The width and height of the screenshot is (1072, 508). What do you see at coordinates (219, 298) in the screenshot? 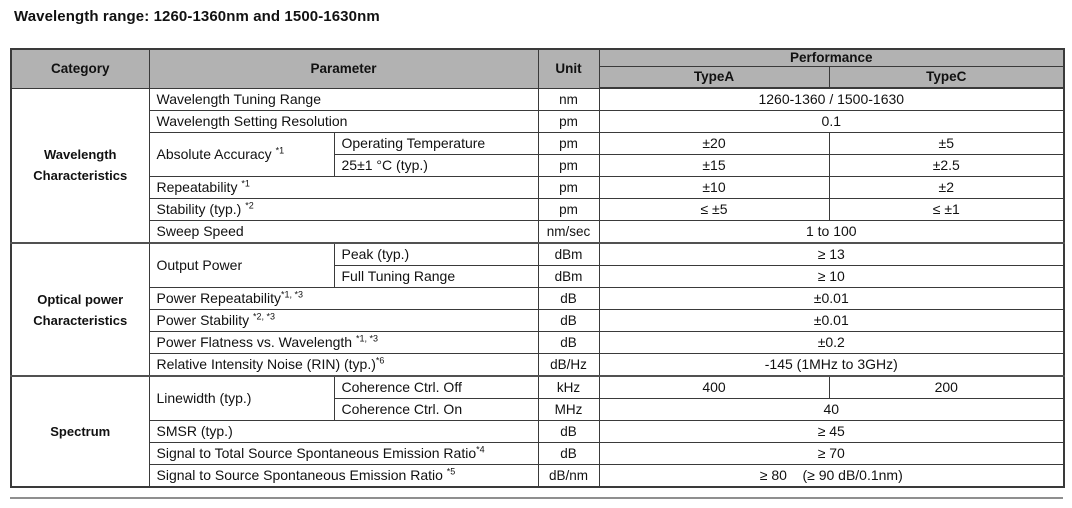
I see `param-label: Power Repeatability` at bounding box center [219, 298].